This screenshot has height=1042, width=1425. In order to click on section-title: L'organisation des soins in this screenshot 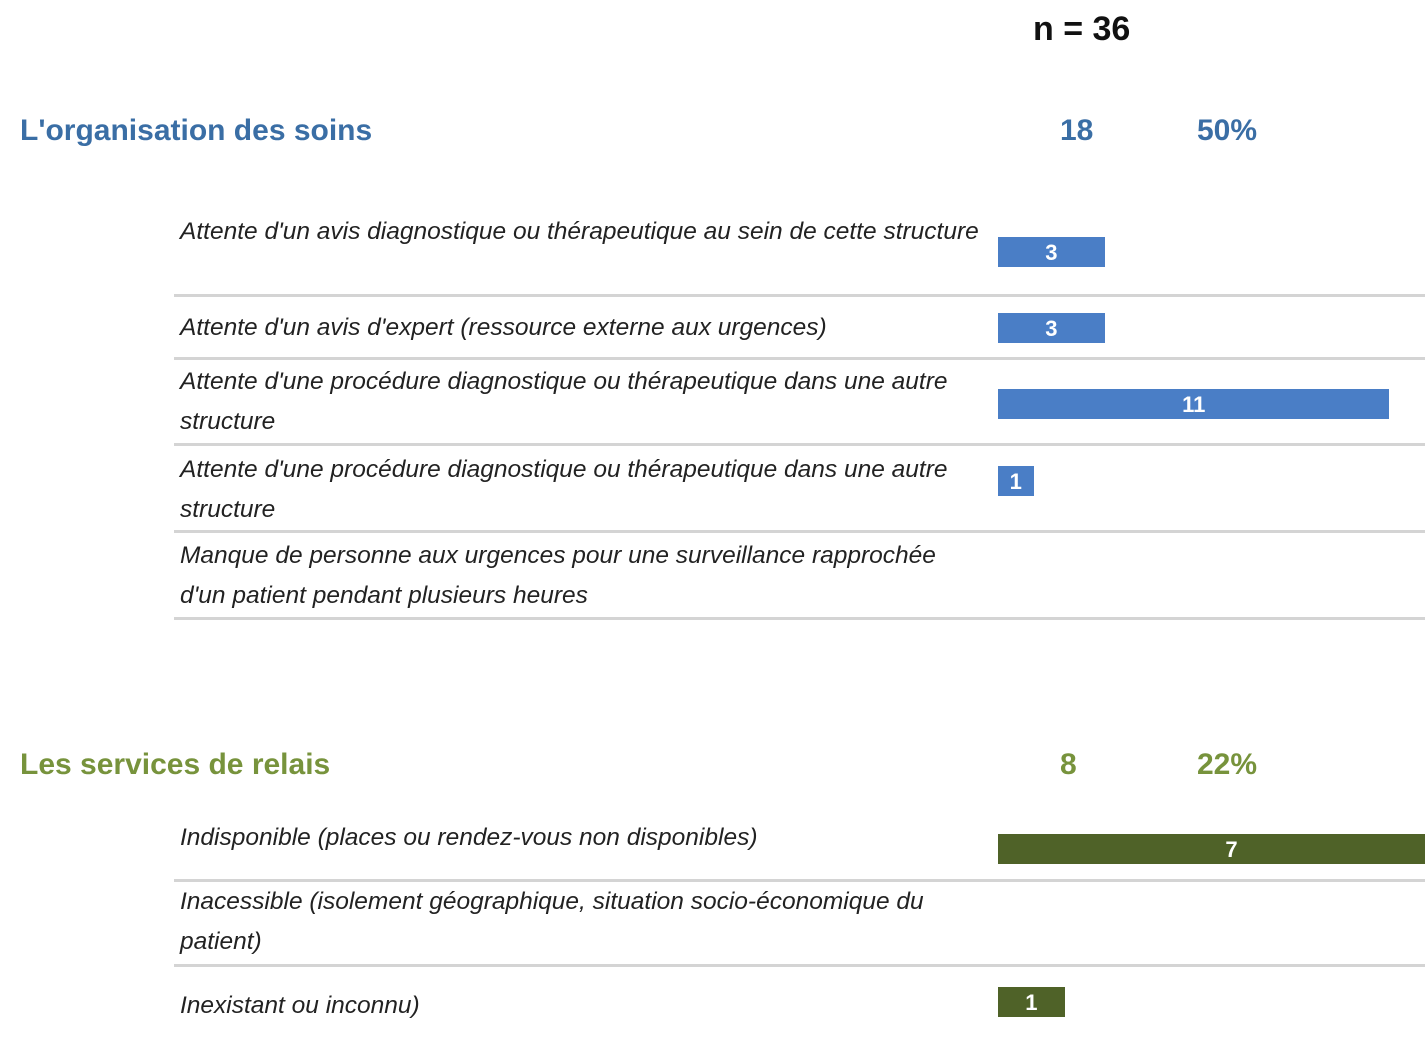, I will do `click(196, 130)`.